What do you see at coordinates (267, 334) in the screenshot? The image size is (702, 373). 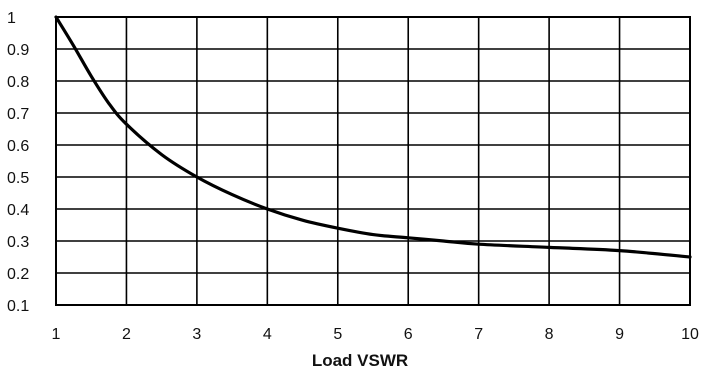 I see `x-tick-label: 4` at bounding box center [267, 334].